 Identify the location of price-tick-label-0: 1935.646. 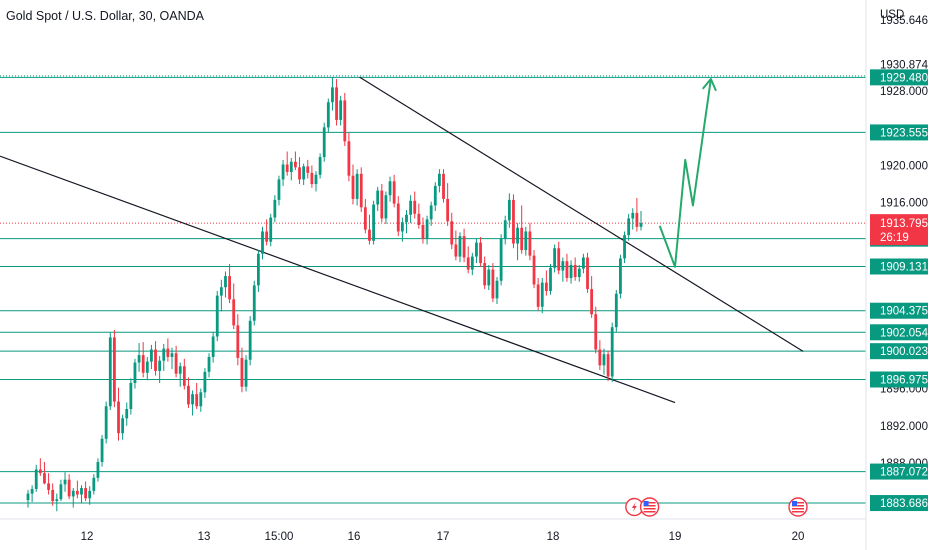
(904, 21).